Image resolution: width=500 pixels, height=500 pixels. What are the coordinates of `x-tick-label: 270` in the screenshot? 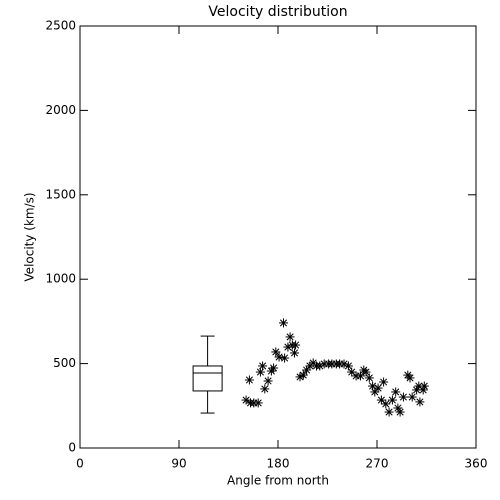 It's located at (377, 464).